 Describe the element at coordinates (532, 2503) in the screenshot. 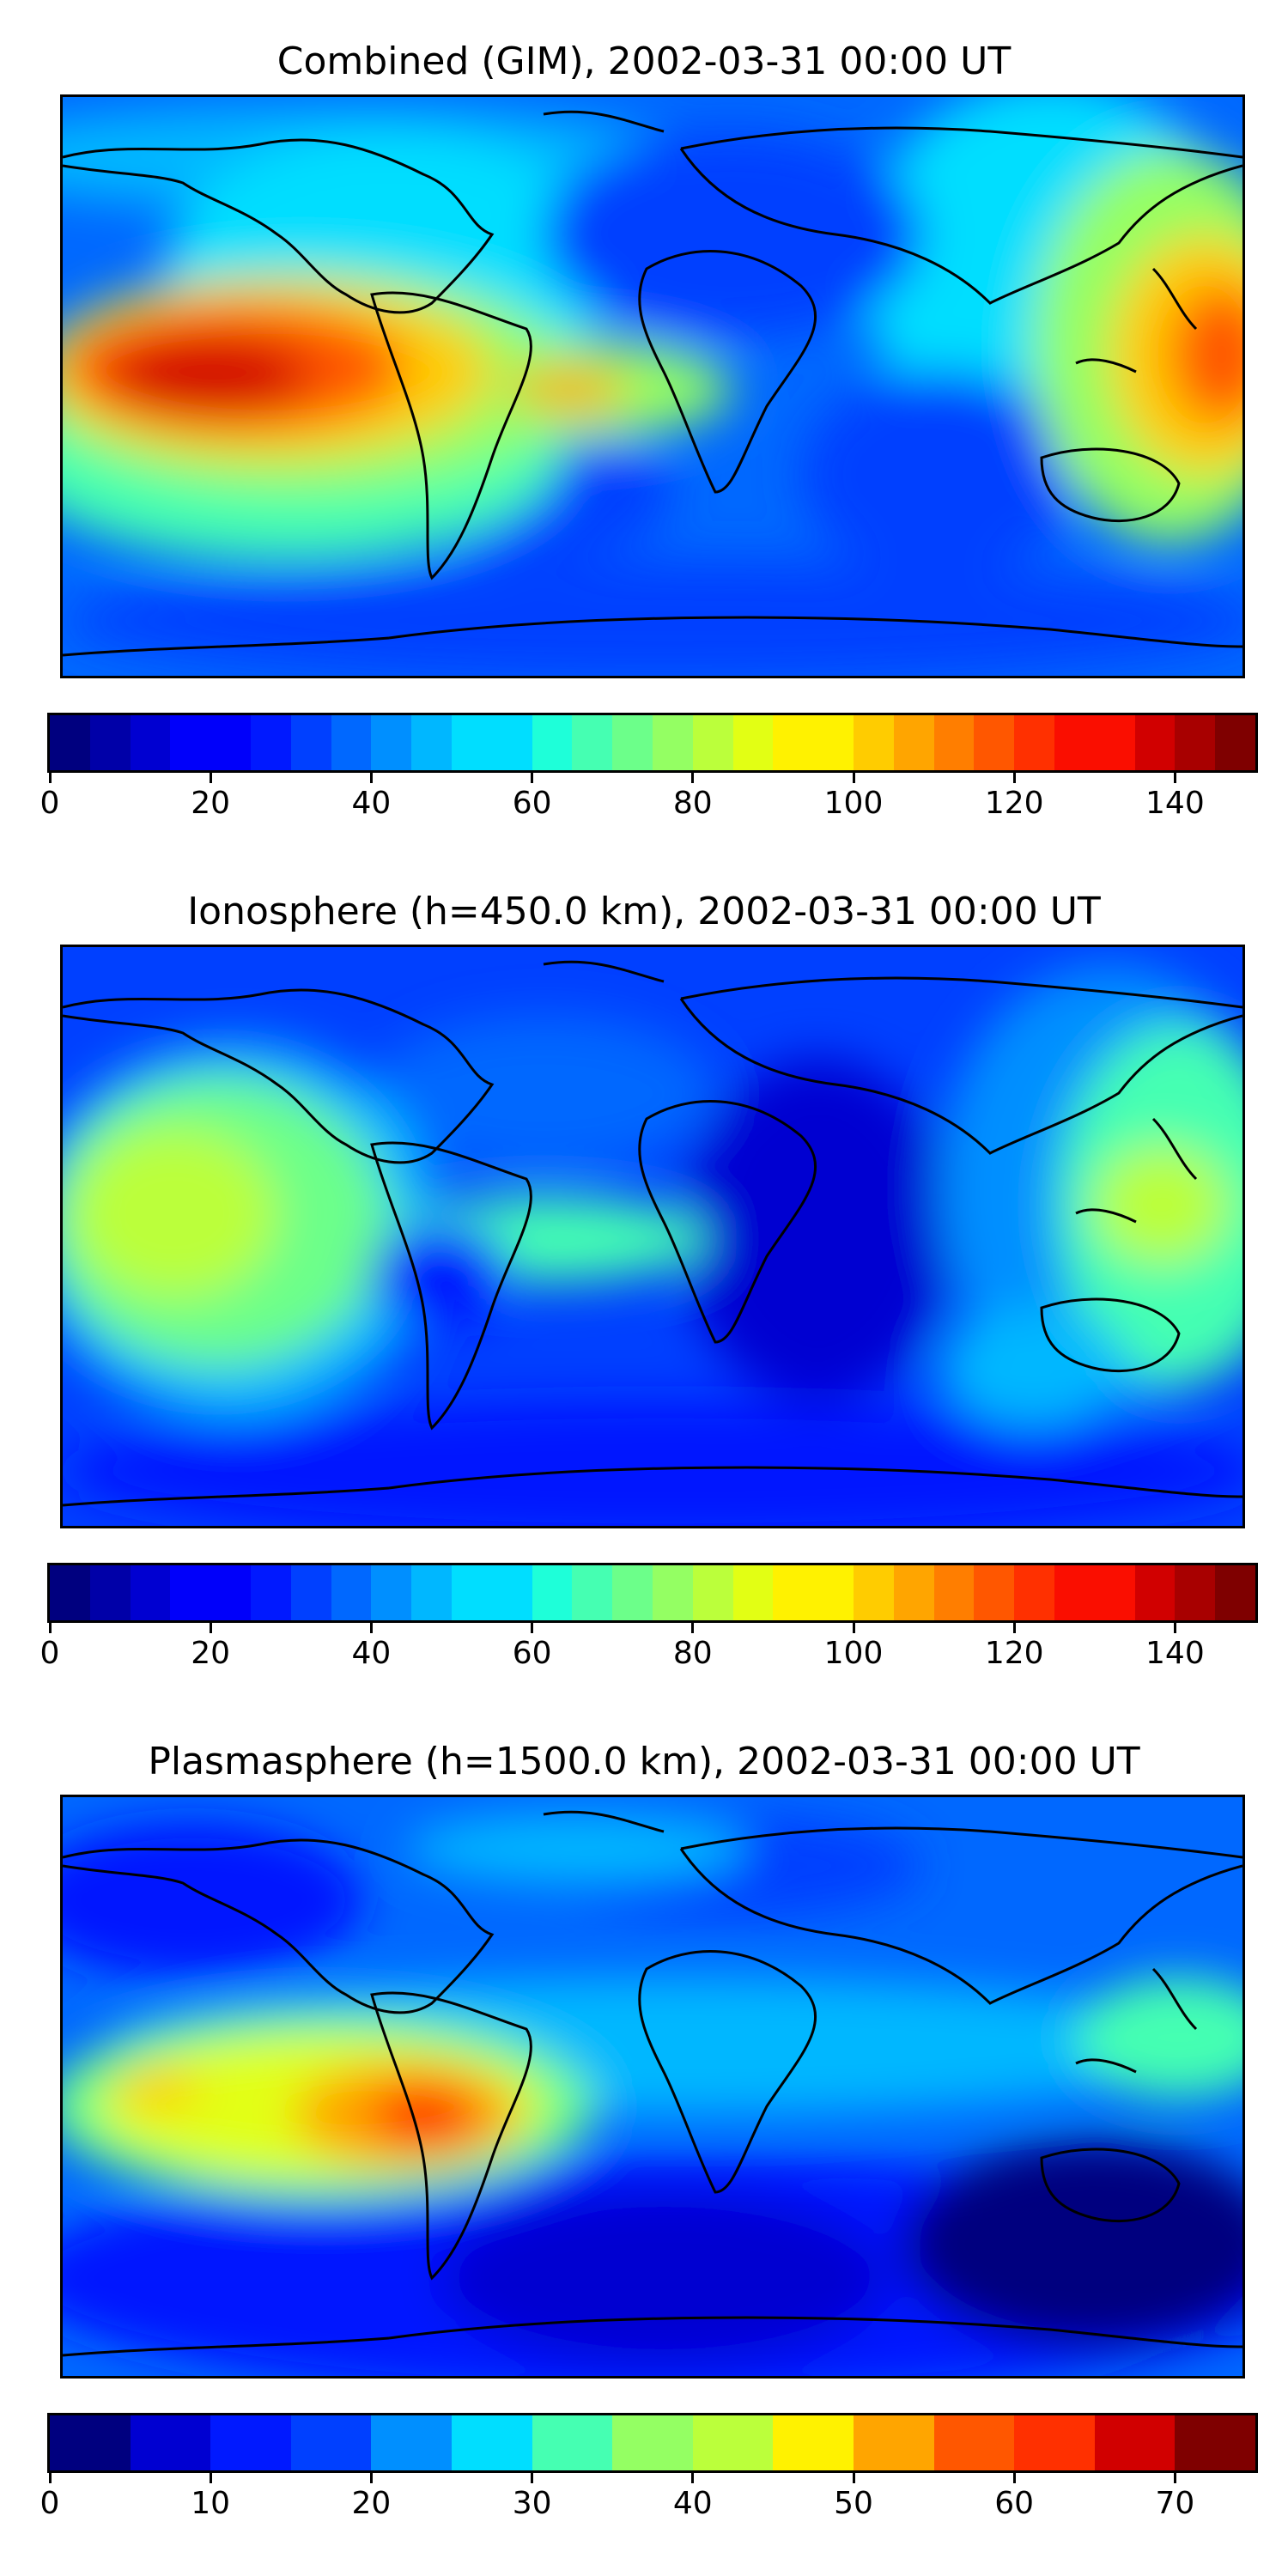

I see `colorbar-tick-label: 30` at that location.